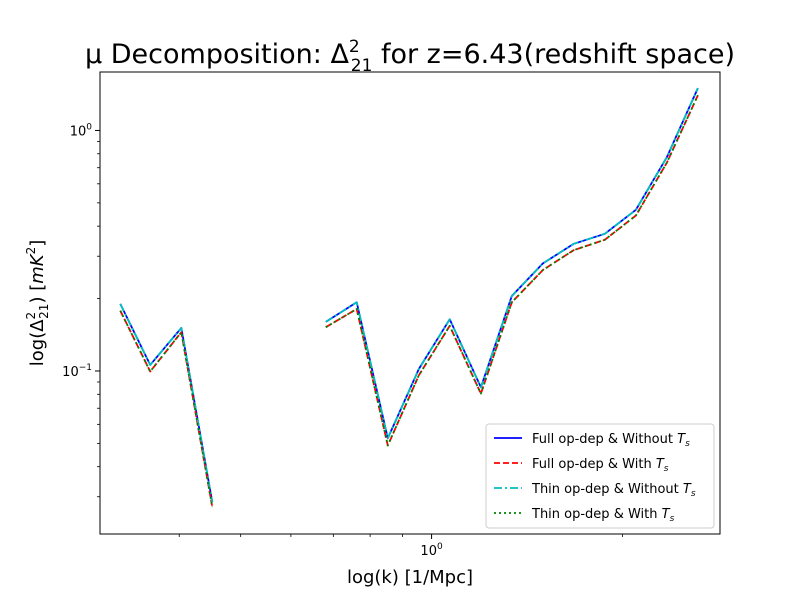  Describe the element at coordinates (611, 440) in the screenshot. I see `legend-label-1: Full op-dep & Without Ts` at that location.